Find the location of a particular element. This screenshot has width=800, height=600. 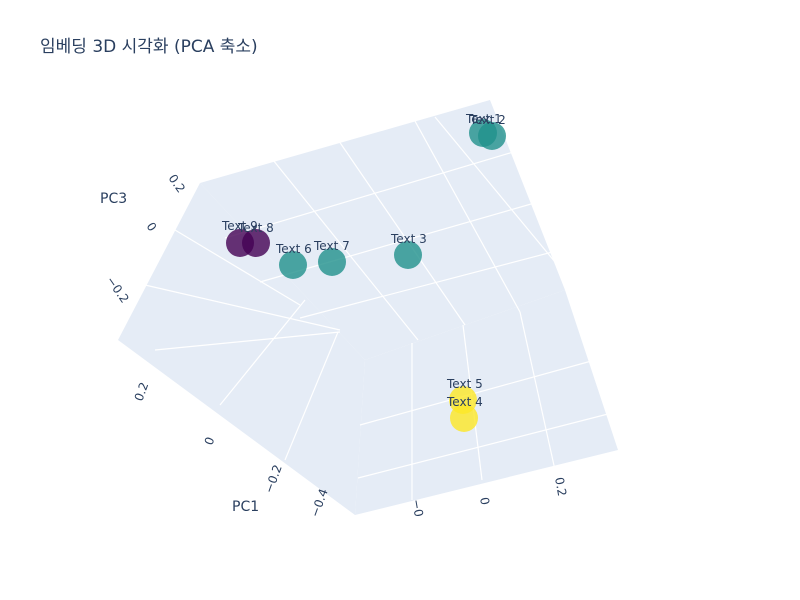

point-label-4: Text 4 is located at coordinates (464, 402).